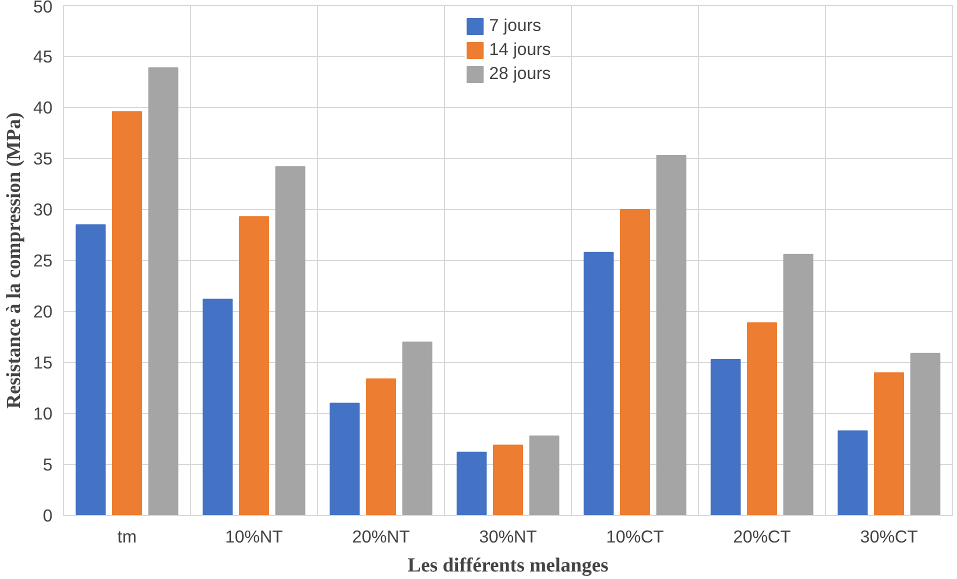 Image resolution: width=957 pixels, height=579 pixels. I want to click on y-tick-label: 45, so click(43, 56).